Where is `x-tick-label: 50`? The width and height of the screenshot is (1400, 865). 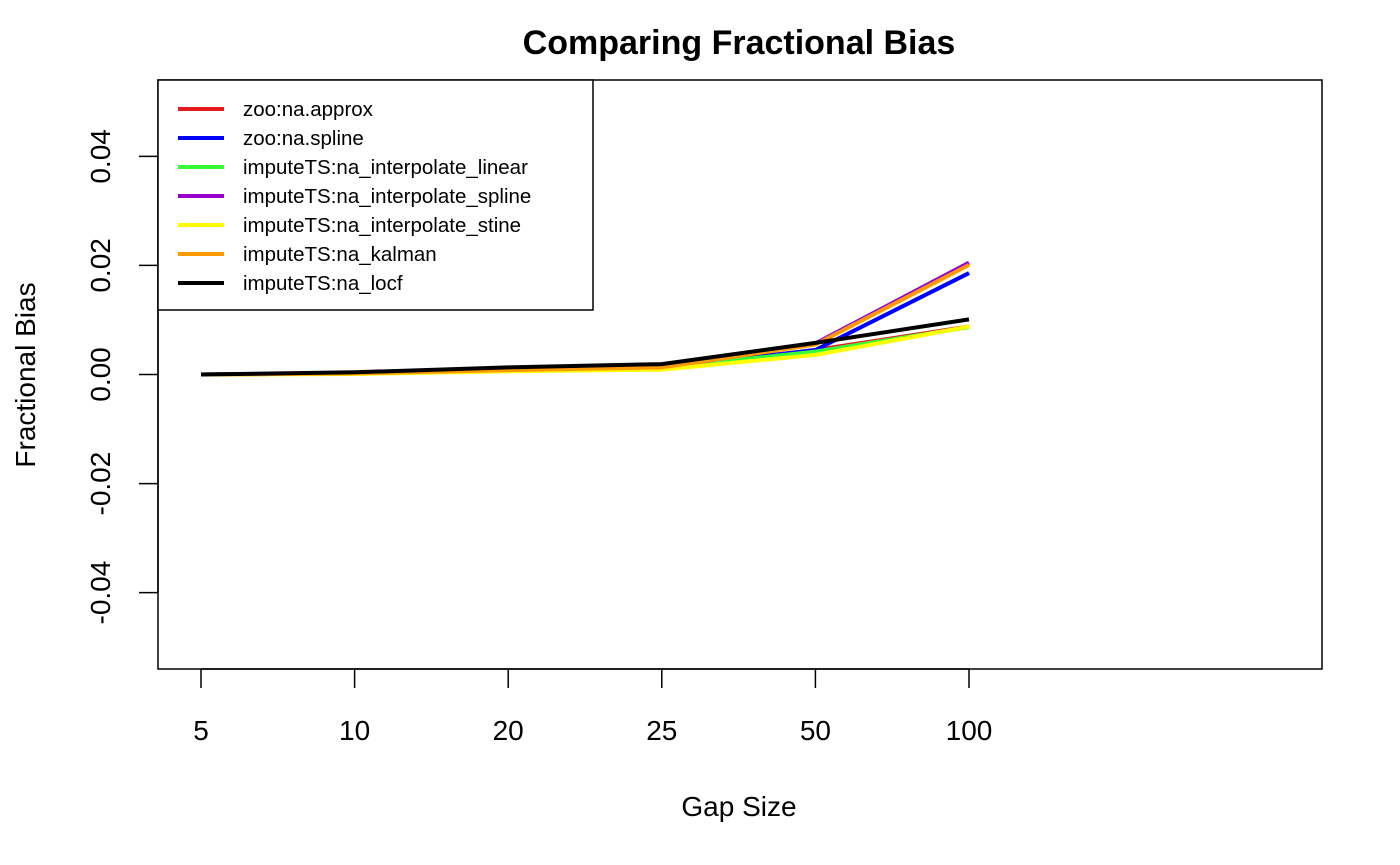
x-tick-label: 50 is located at coordinates (815, 730).